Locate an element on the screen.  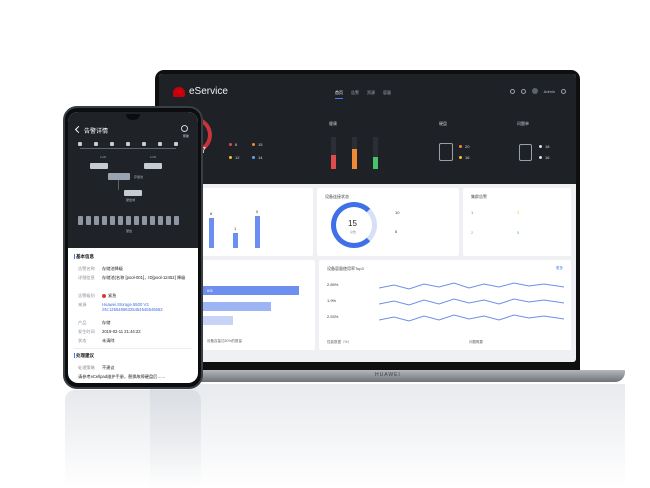
row-key-alarm-name: 告警名称 is located at coordinates (86, 268).